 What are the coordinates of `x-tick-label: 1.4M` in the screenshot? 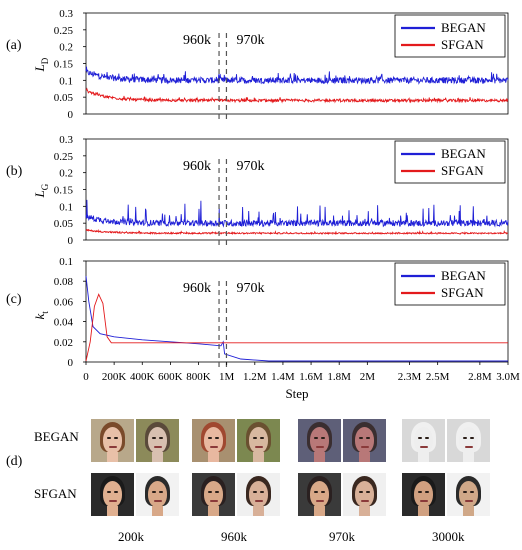 It's located at (283, 377).